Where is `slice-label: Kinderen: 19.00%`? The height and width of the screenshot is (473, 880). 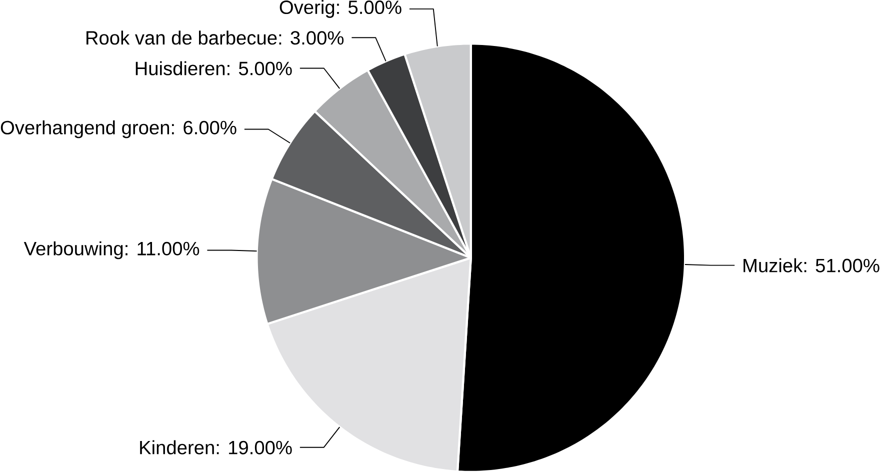 slice-label: Kinderen: 19.00% is located at coordinates (216, 447).